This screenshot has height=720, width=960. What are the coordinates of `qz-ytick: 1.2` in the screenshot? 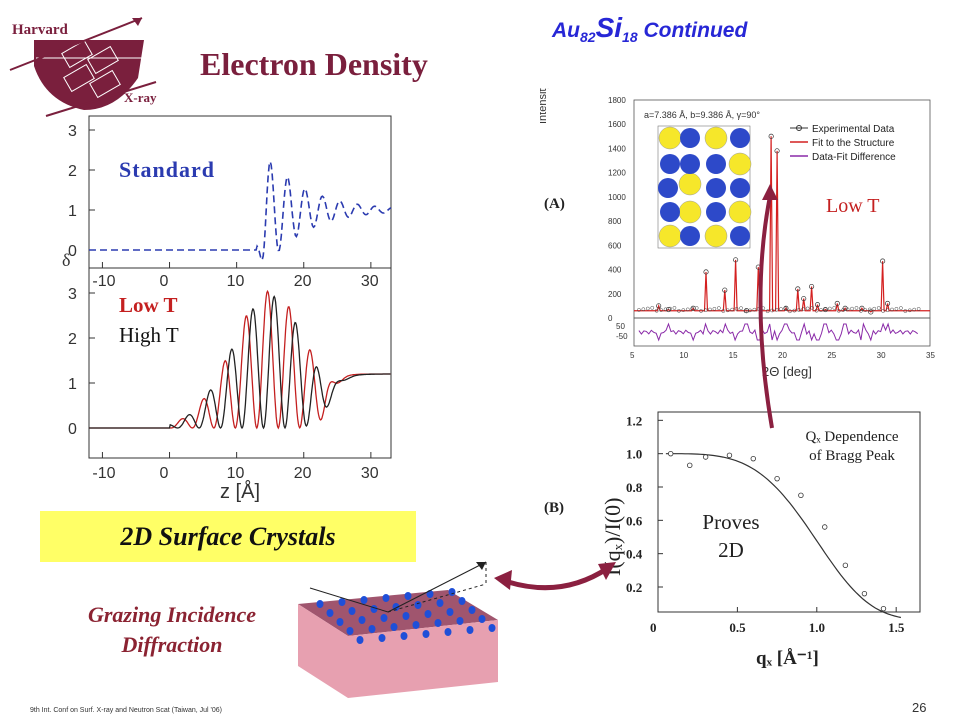 It's located at (634, 420).